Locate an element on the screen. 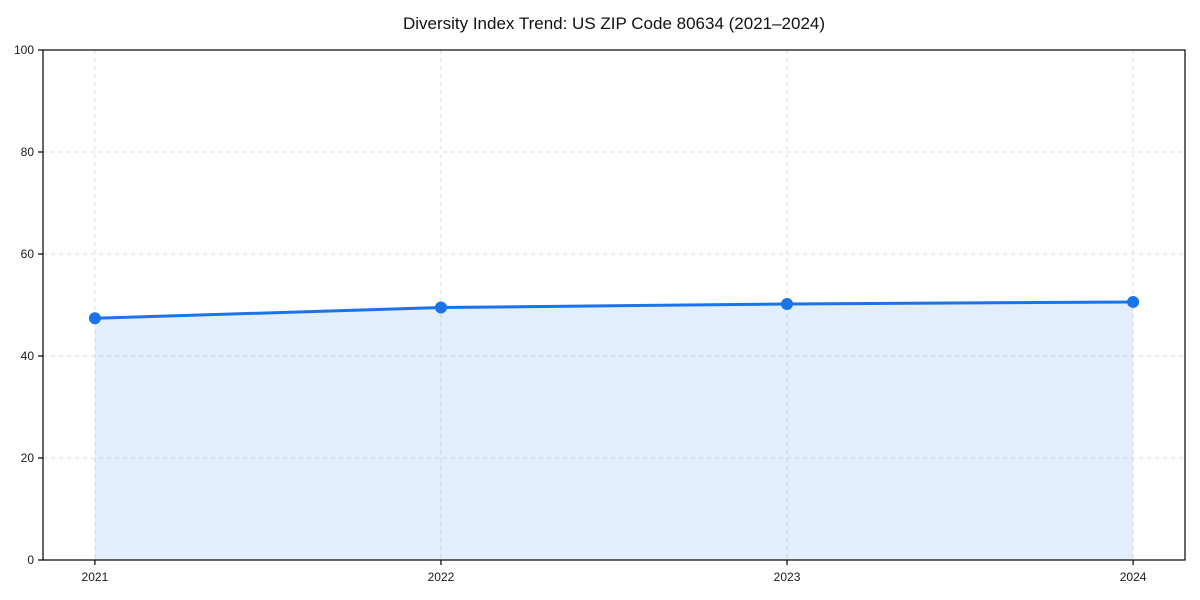 Image resolution: width=1200 pixels, height=600 pixels. data-point-2021 is located at coordinates (94, 318).